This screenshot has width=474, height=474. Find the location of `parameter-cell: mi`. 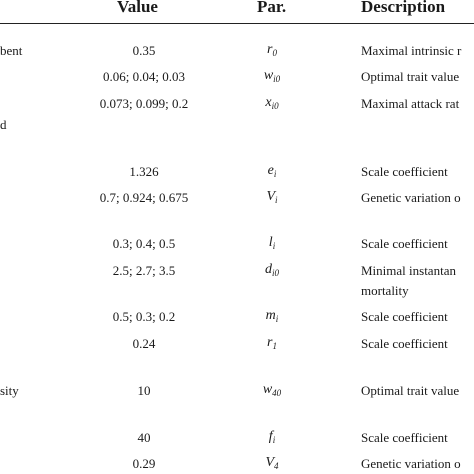

parameter-cell: mi is located at coordinates (272, 316).